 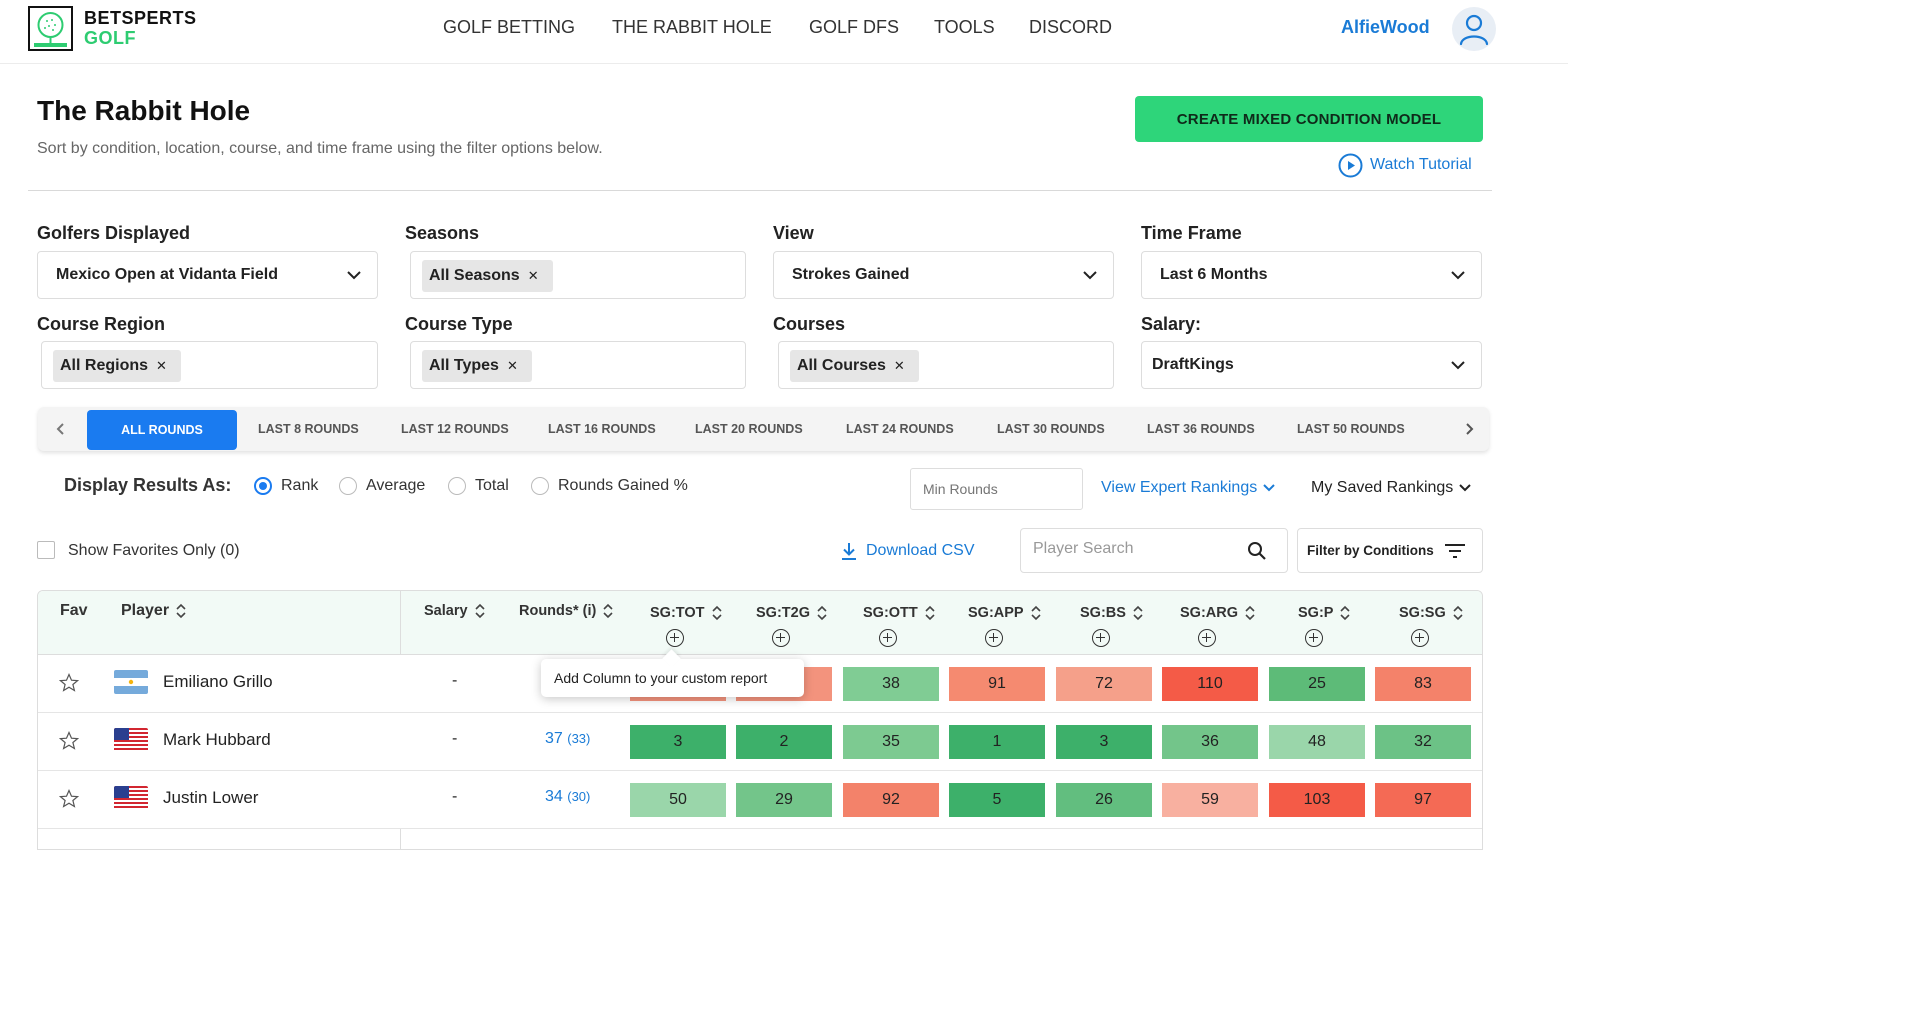 What do you see at coordinates (509, 27) in the screenshot?
I see `nav-golf-betting: GOLF BETTING` at bounding box center [509, 27].